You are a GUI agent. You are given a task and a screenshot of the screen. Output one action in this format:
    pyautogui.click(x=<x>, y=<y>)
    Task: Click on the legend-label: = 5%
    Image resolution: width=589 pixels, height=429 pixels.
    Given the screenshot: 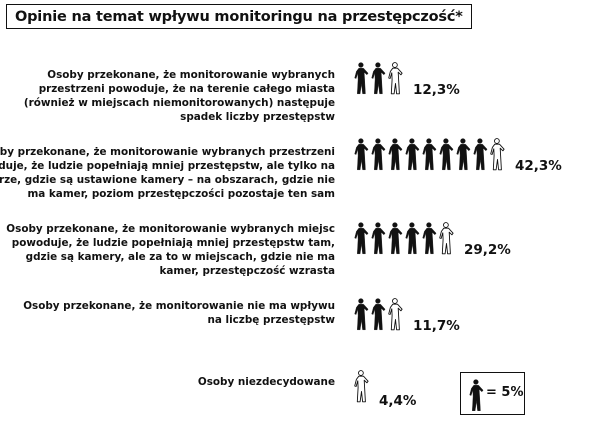 What is the action you would take?
    pyautogui.click(x=505, y=392)
    